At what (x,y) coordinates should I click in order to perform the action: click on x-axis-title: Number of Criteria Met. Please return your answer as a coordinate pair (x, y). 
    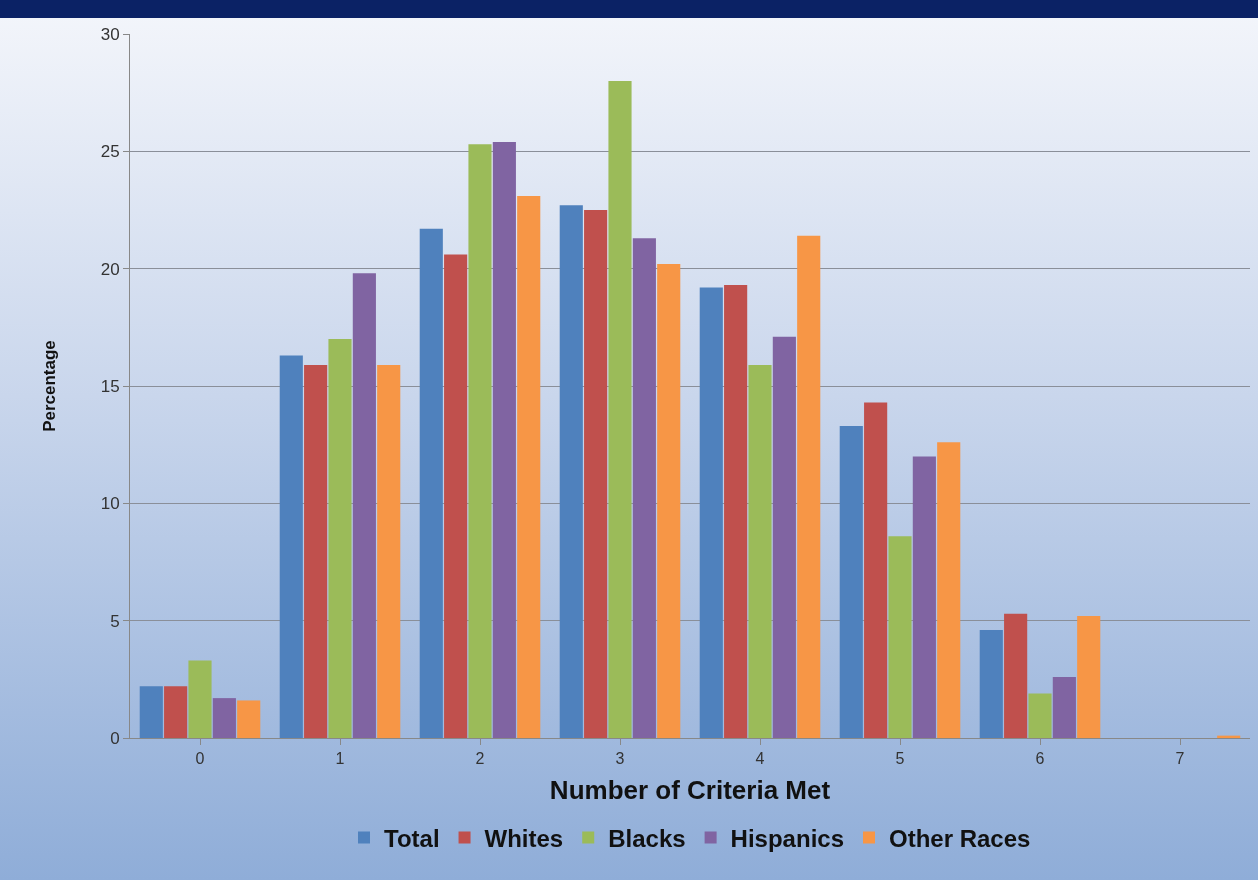
    Looking at the image, I should click on (690, 789).